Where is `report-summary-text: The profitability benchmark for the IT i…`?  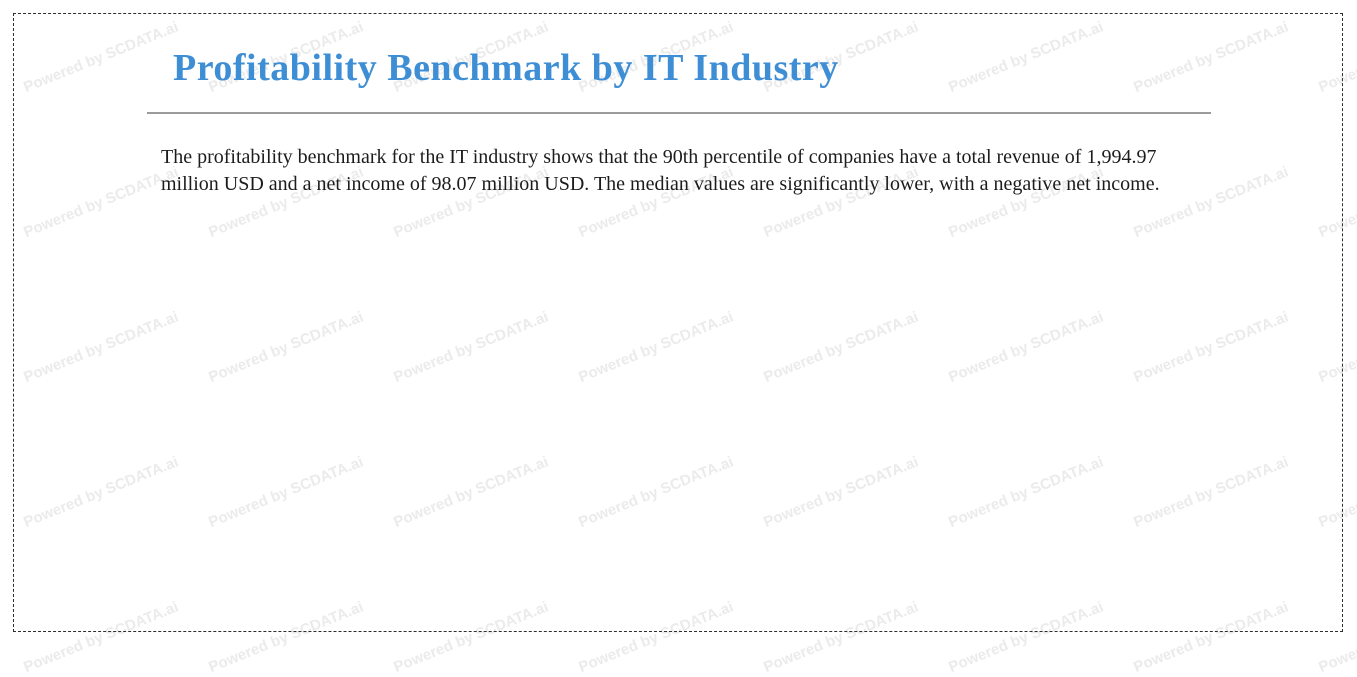
report-summary-text: The profitability benchmark for the IT i… is located at coordinates (660, 170).